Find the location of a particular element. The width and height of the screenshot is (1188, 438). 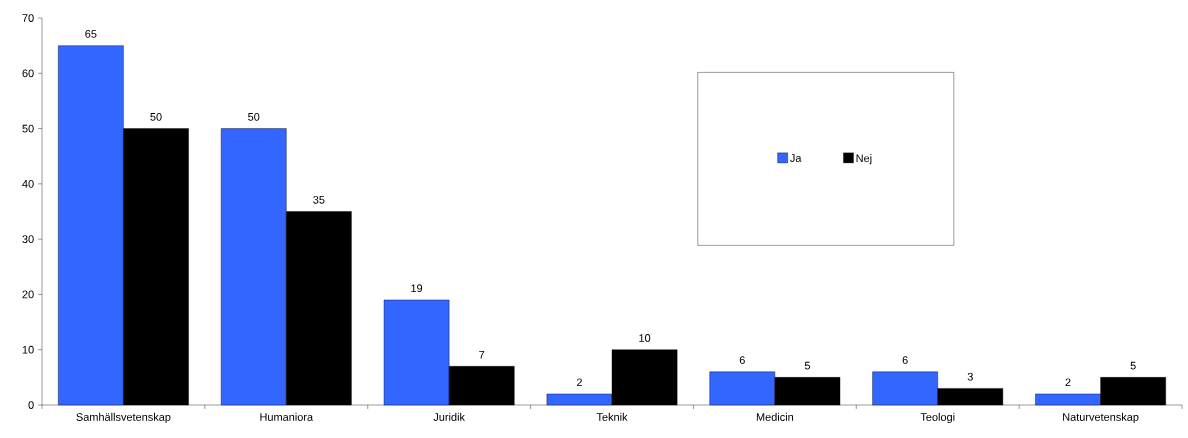

data-label: 3 is located at coordinates (970, 376).